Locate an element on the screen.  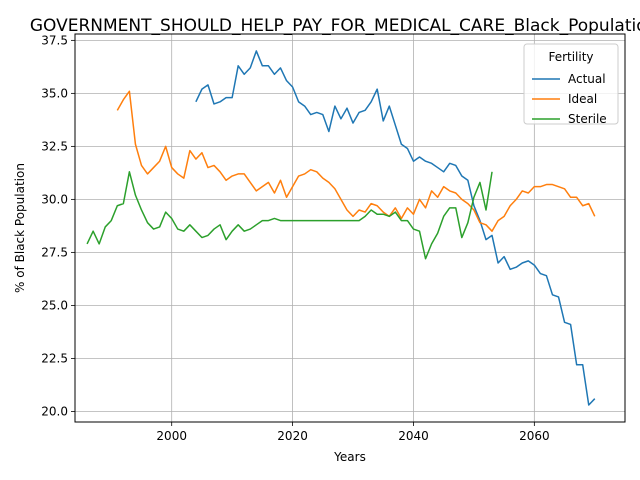
x-tick-label: 2000 is located at coordinates (171, 436).